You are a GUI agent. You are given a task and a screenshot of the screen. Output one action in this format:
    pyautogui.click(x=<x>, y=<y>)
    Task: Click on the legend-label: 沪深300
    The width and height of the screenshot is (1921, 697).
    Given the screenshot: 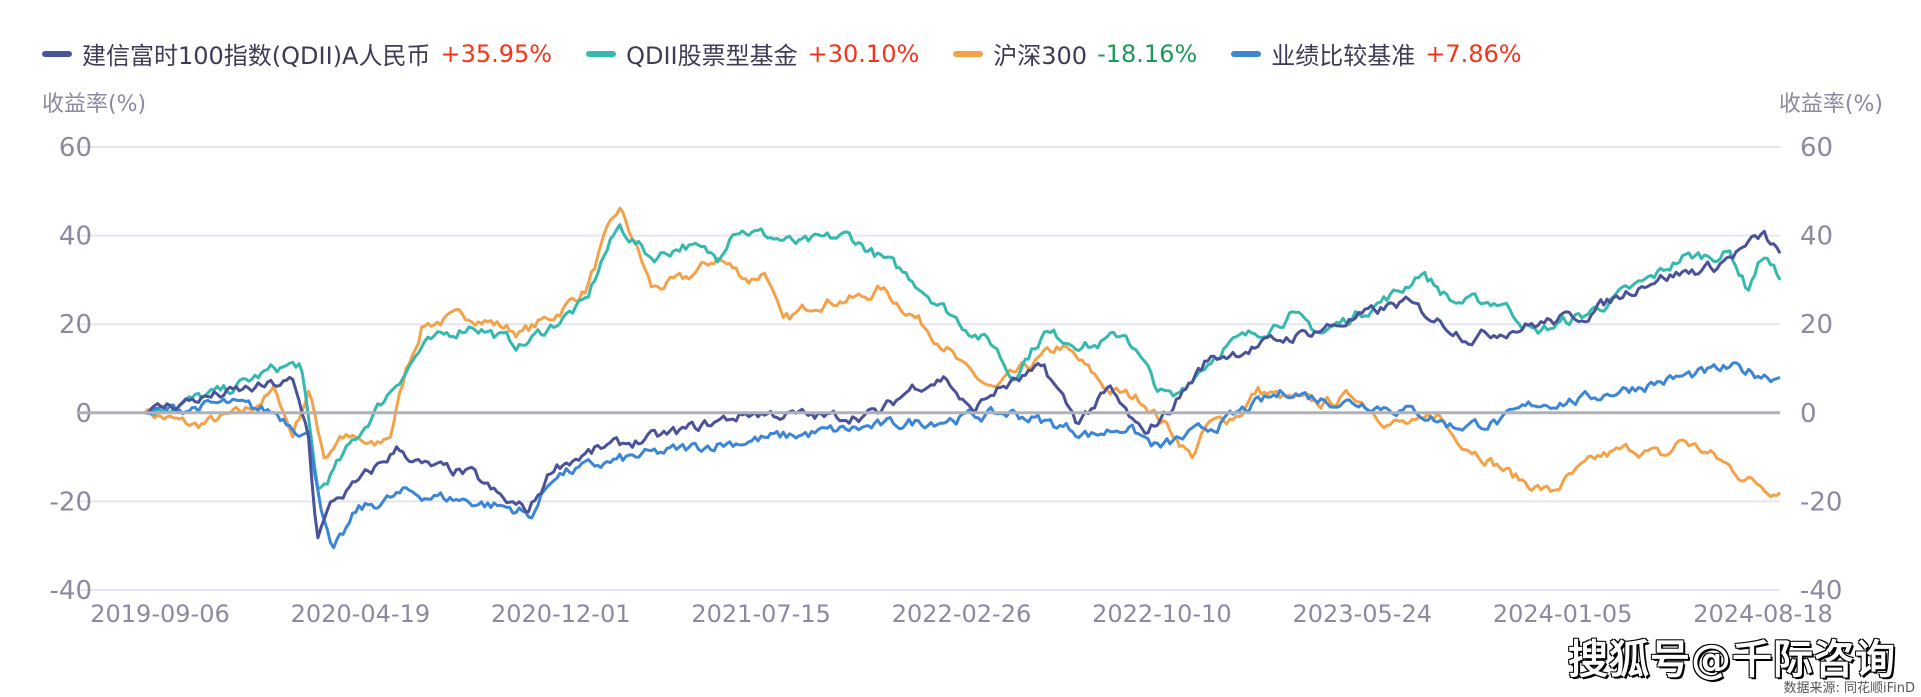 What is the action you would take?
    pyautogui.click(x=1040, y=56)
    